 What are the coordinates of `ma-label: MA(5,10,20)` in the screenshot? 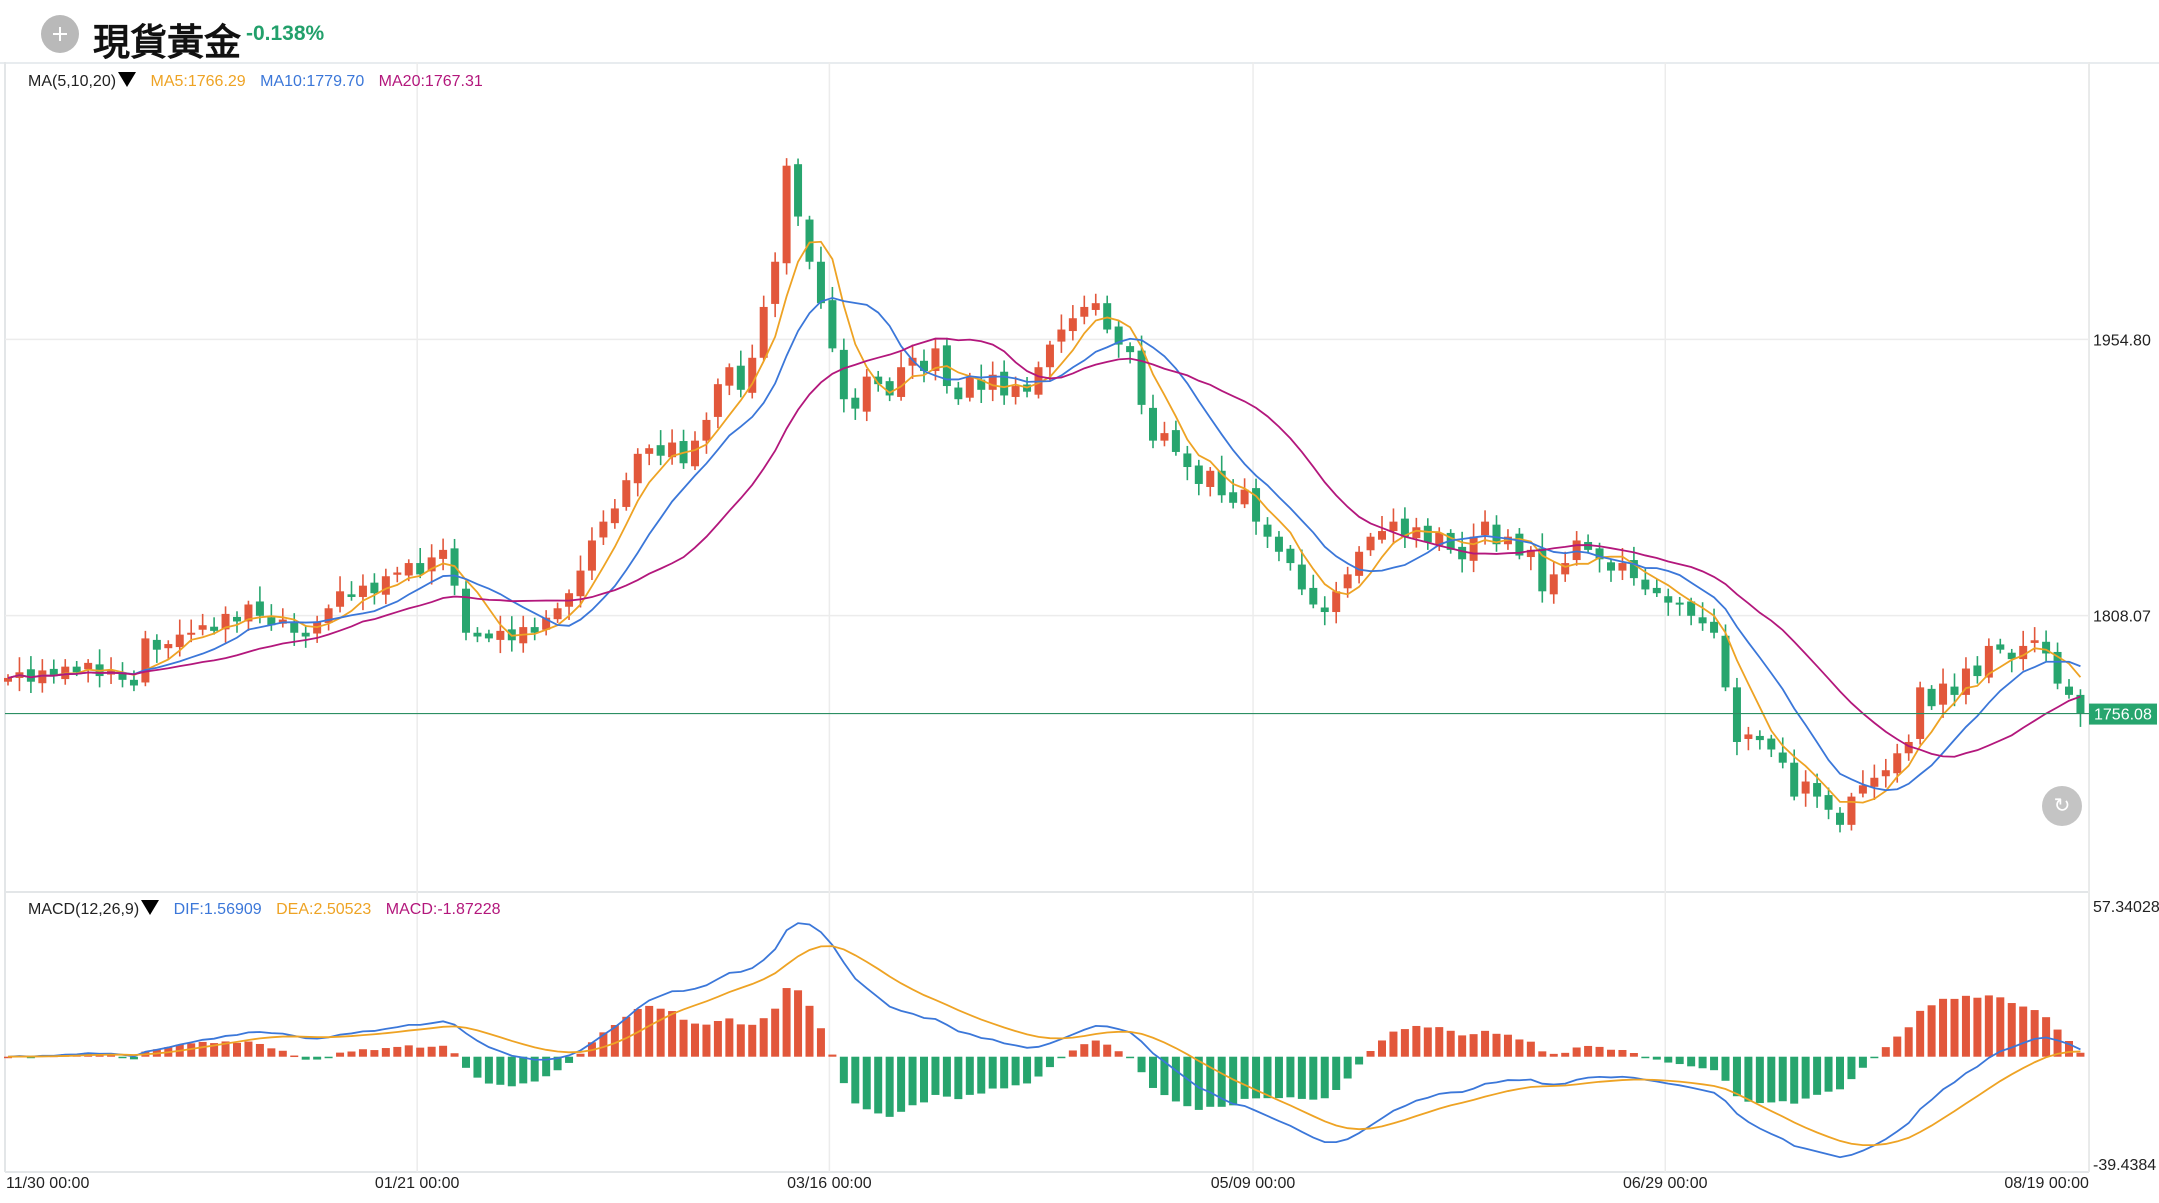 It's located at (72, 81).